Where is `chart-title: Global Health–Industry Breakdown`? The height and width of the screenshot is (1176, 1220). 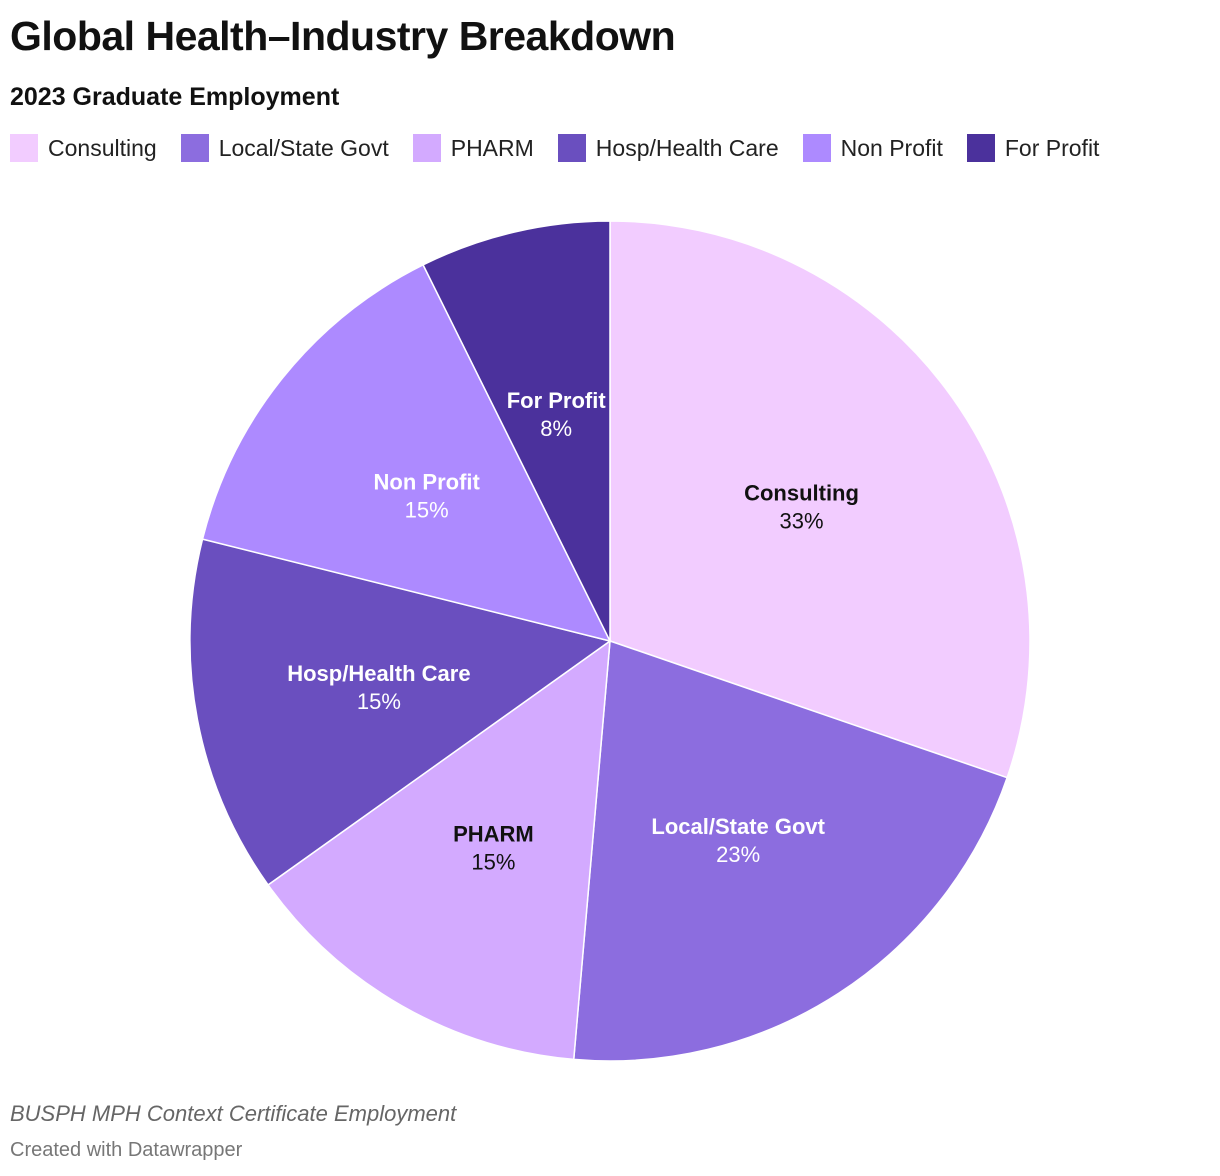
chart-title: Global Health–Industry Breakdown is located at coordinates (343, 36).